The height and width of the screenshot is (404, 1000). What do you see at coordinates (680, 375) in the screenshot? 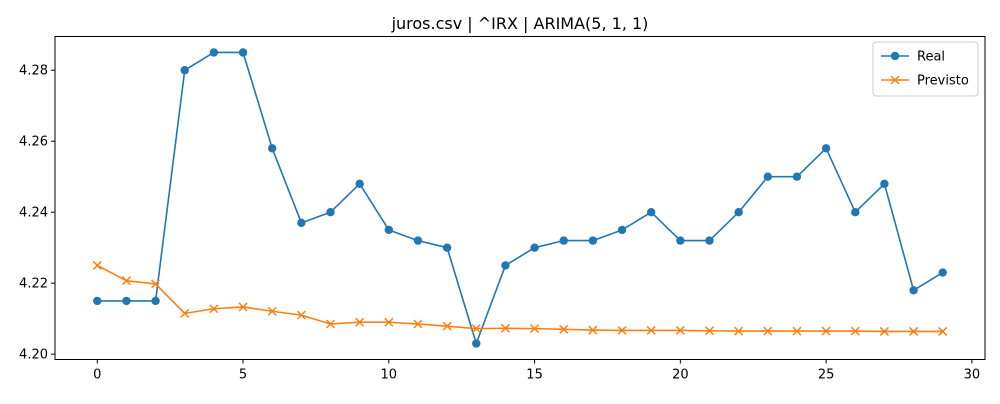
I see `x-tick-label: 20` at bounding box center [680, 375].